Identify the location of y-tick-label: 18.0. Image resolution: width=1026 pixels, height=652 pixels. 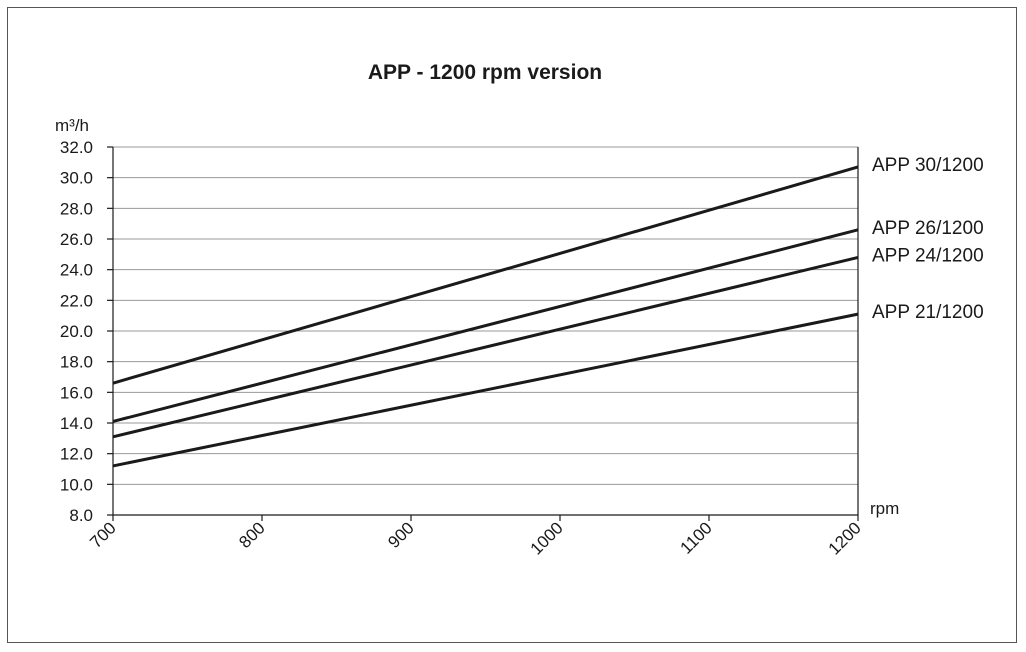
(76, 362).